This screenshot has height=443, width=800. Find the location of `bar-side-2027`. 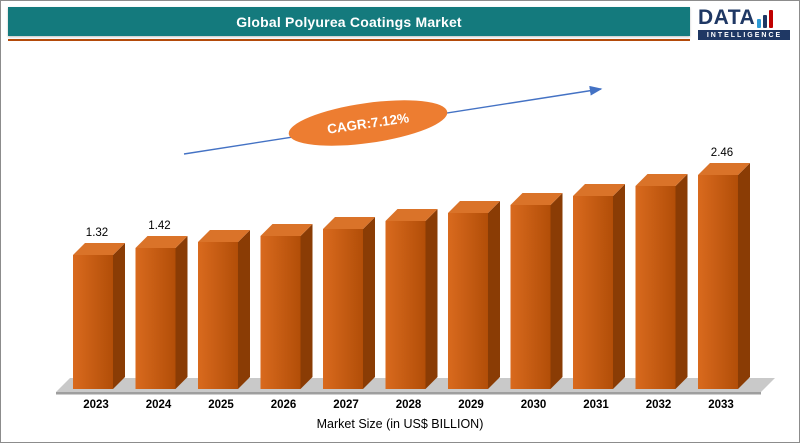

bar-side-2027 is located at coordinates (369, 303).